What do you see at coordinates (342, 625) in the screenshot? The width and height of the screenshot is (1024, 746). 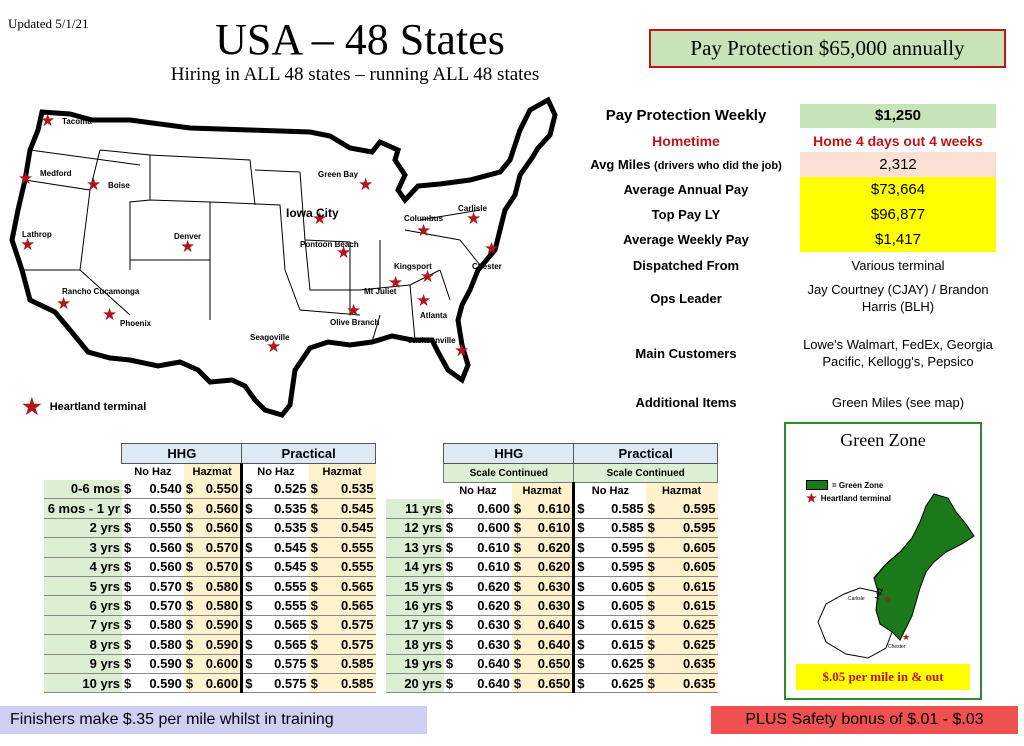 I see `rate-practical-hazmat: $0.575` at bounding box center [342, 625].